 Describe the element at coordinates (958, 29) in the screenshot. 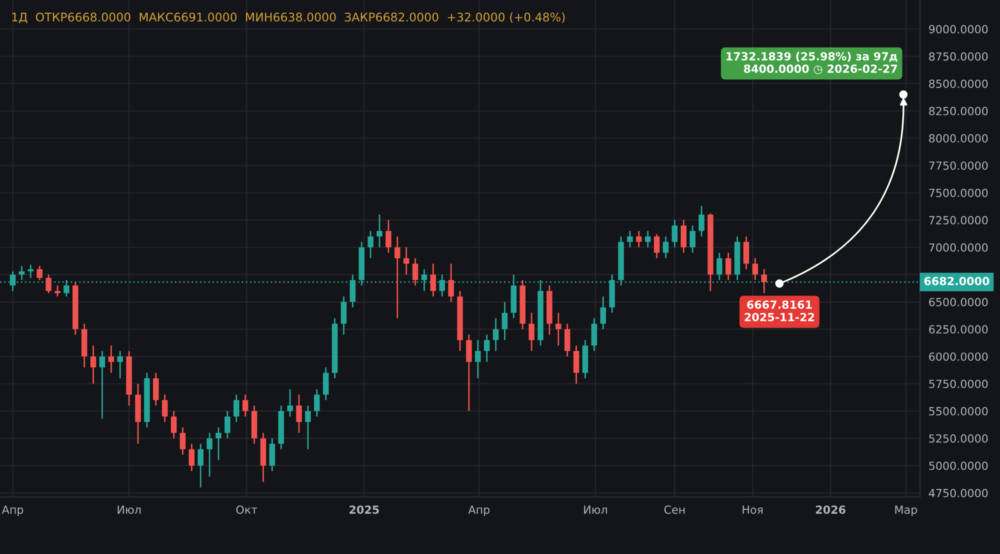

I see `y-tick-label: 9000.0000` at that location.